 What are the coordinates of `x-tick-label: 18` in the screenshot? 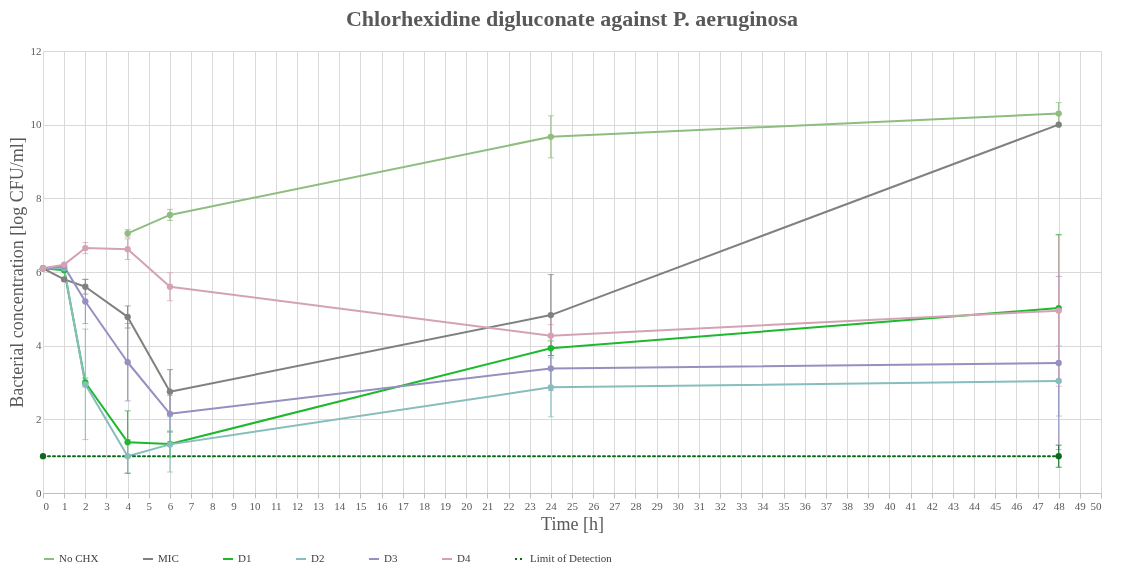 It's located at (424, 505).